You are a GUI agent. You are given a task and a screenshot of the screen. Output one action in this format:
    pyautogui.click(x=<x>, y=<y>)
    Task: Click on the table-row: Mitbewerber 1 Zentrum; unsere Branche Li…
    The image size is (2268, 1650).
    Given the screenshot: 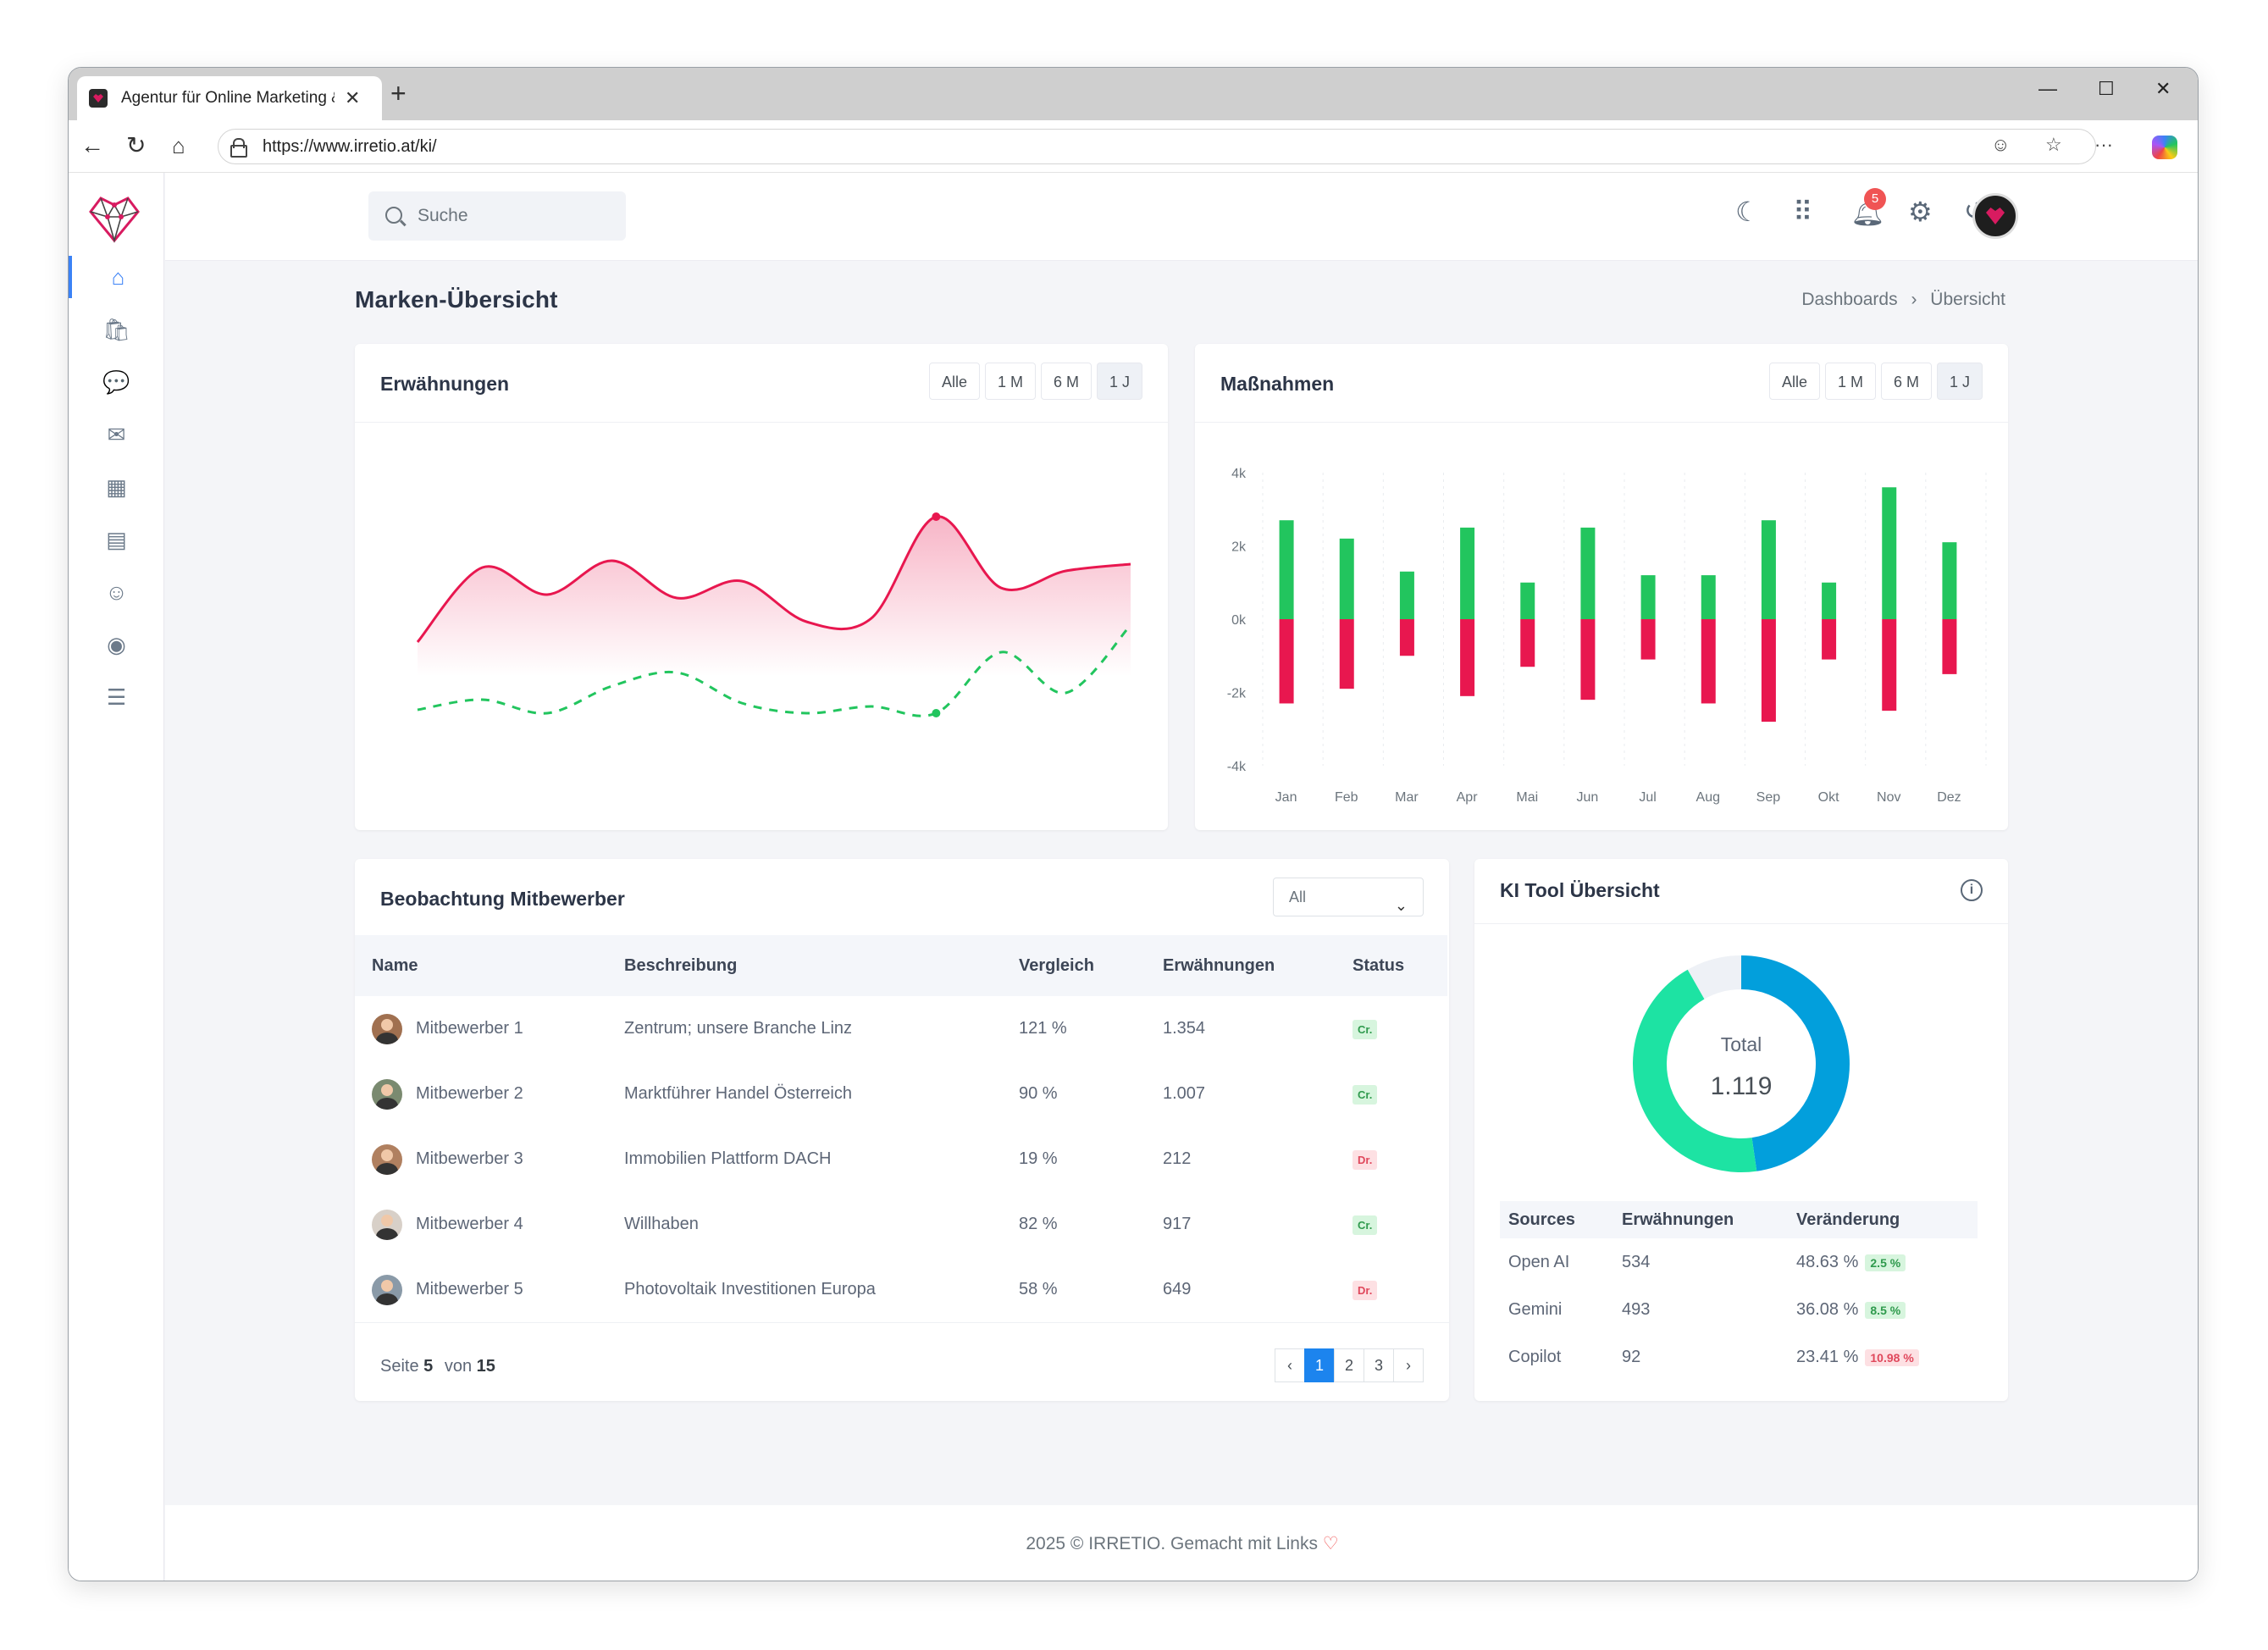 What is the action you would take?
    pyautogui.click(x=901, y=1028)
    